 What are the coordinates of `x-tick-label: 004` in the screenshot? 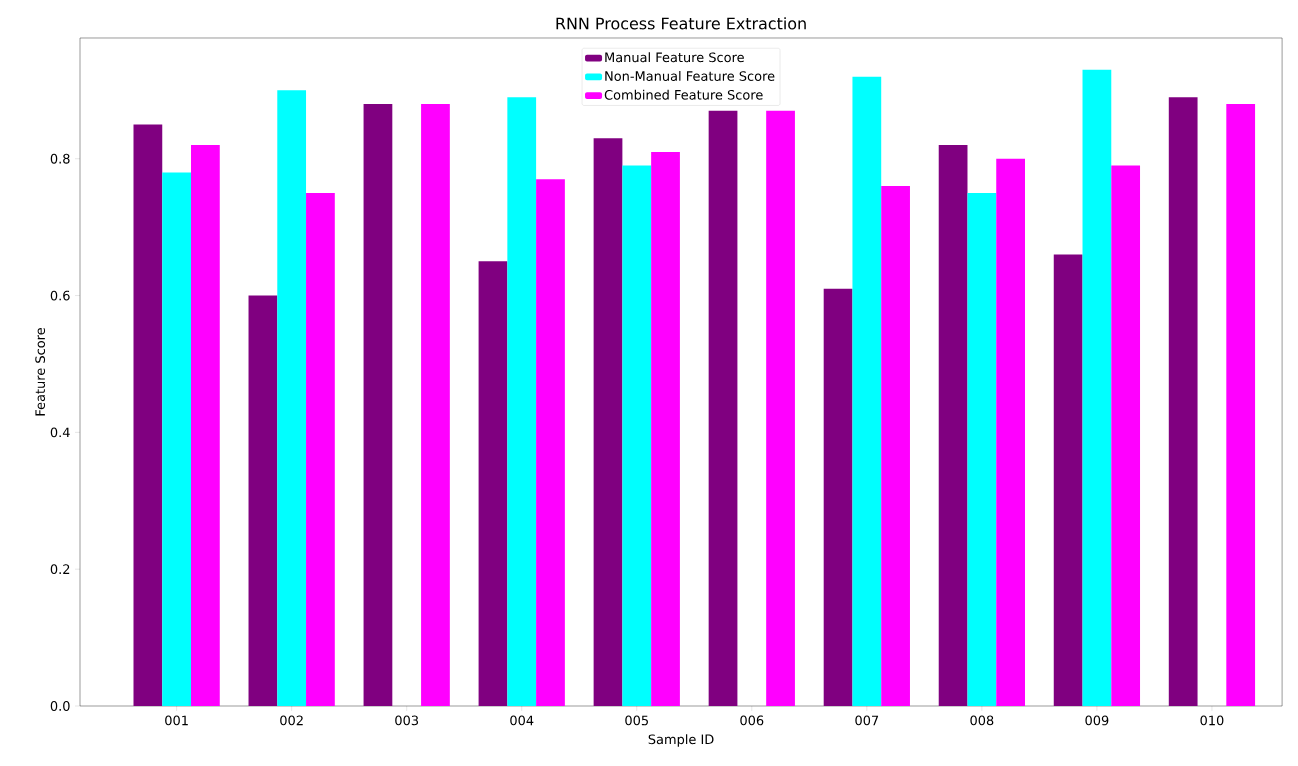 It's located at (522, 720).